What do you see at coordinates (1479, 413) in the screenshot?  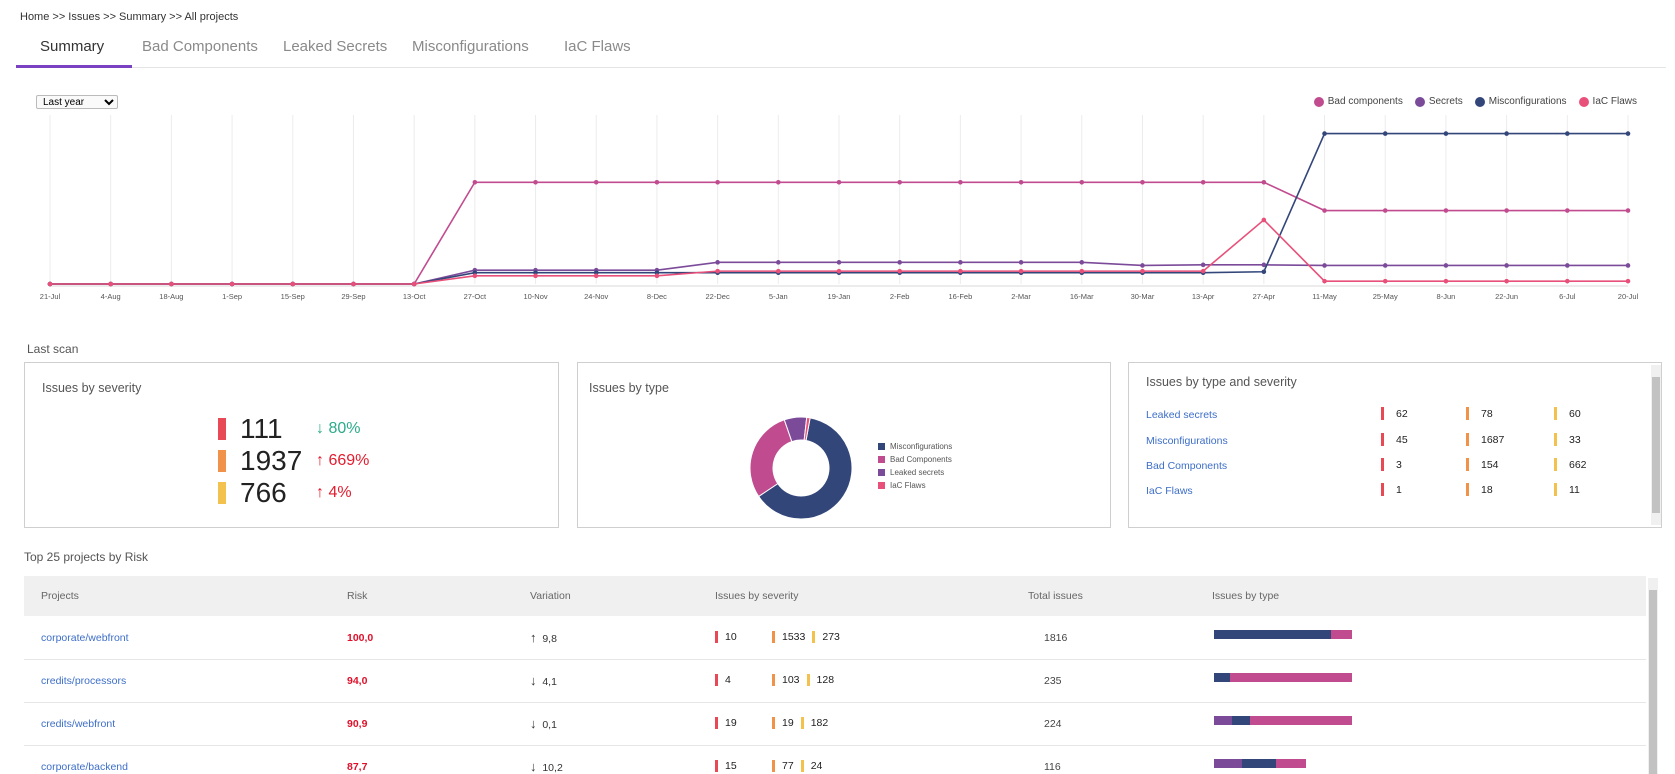 I see `high-count: 78` at bounding box center [1479, 413].